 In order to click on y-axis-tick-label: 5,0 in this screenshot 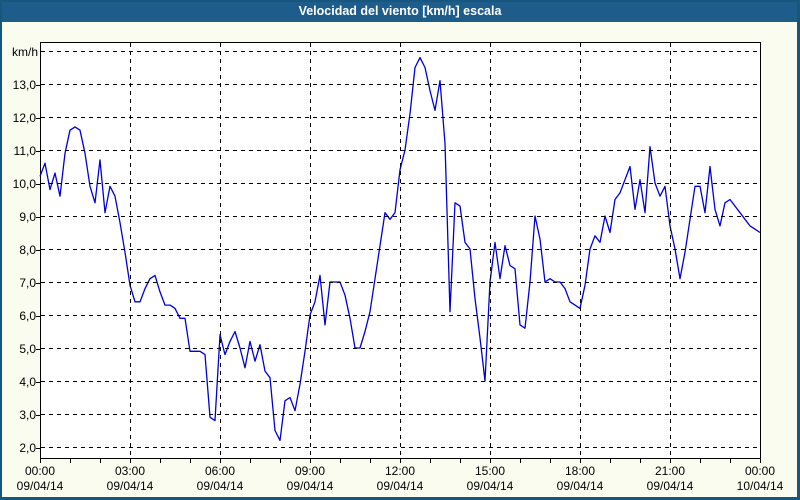, I will do `click(27, 349)`.